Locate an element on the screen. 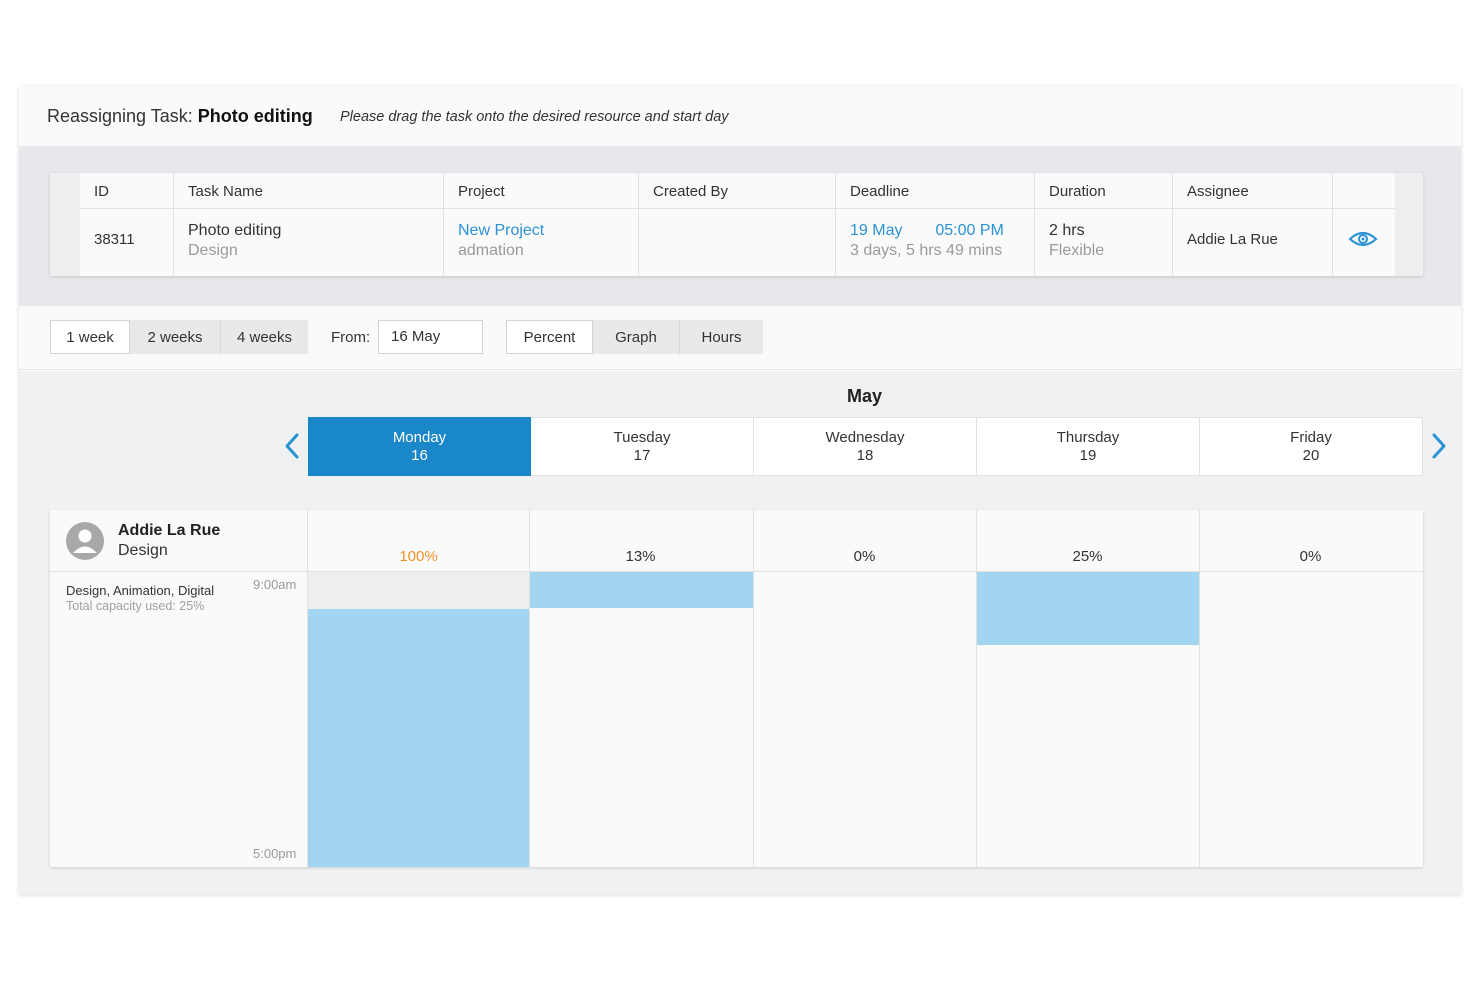 This screenshot has width=1480, height=987. day-date: 16 is located at coordinates (419, 455).